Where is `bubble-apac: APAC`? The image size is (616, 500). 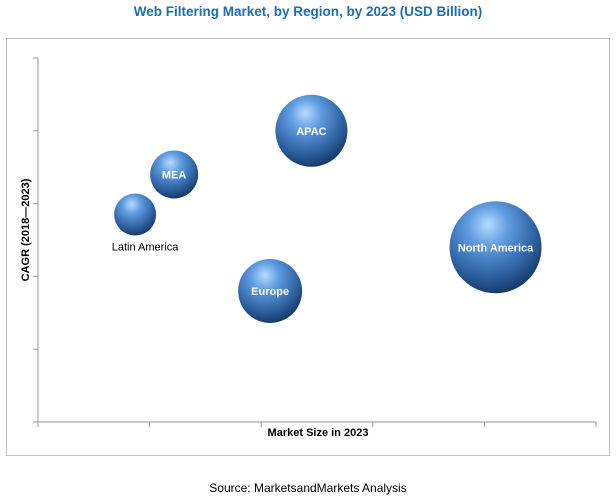 bubble-apac: APAC is located at coordinates (311, 130).